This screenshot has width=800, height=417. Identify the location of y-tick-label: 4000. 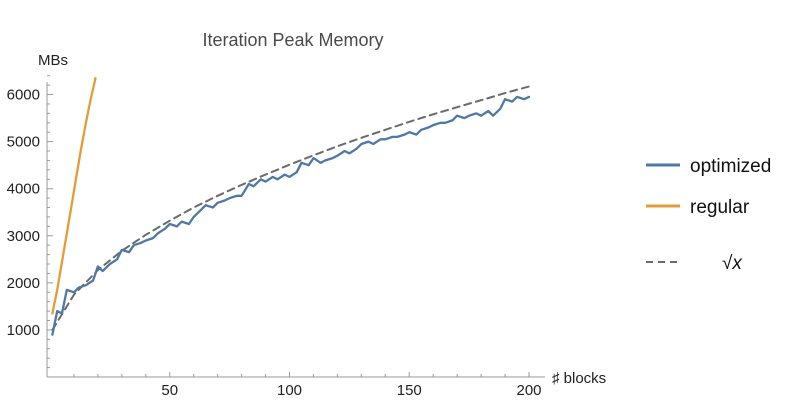
(23, 189).